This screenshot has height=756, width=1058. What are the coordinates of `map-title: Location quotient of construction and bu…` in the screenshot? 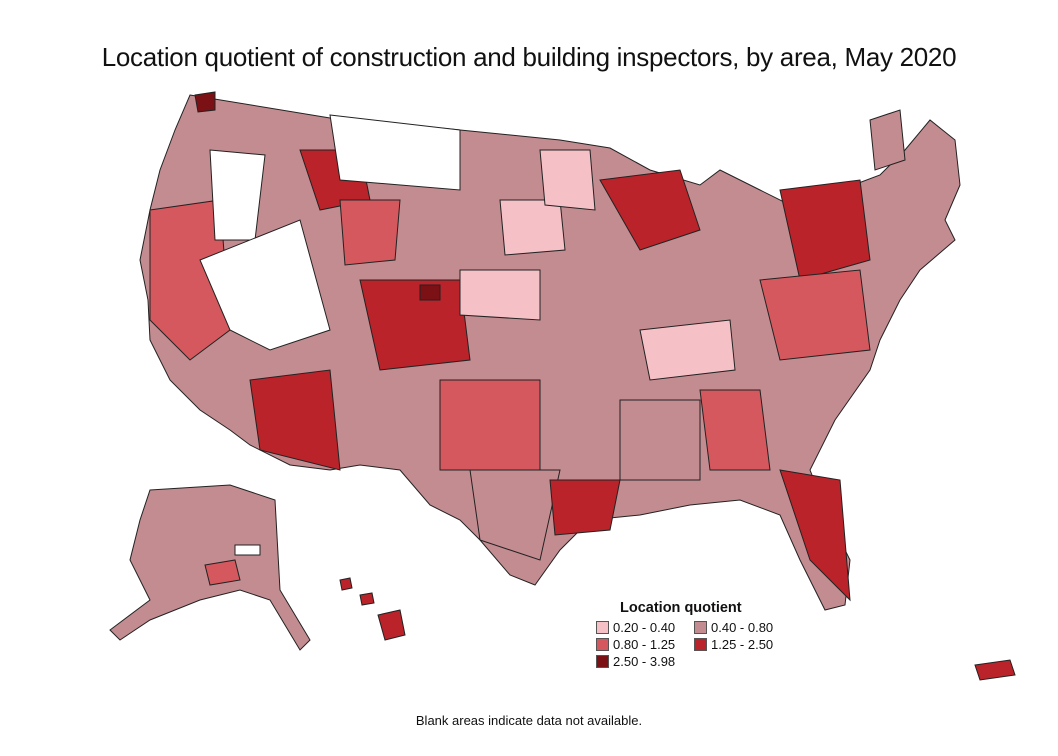 It's located at (529, 57).